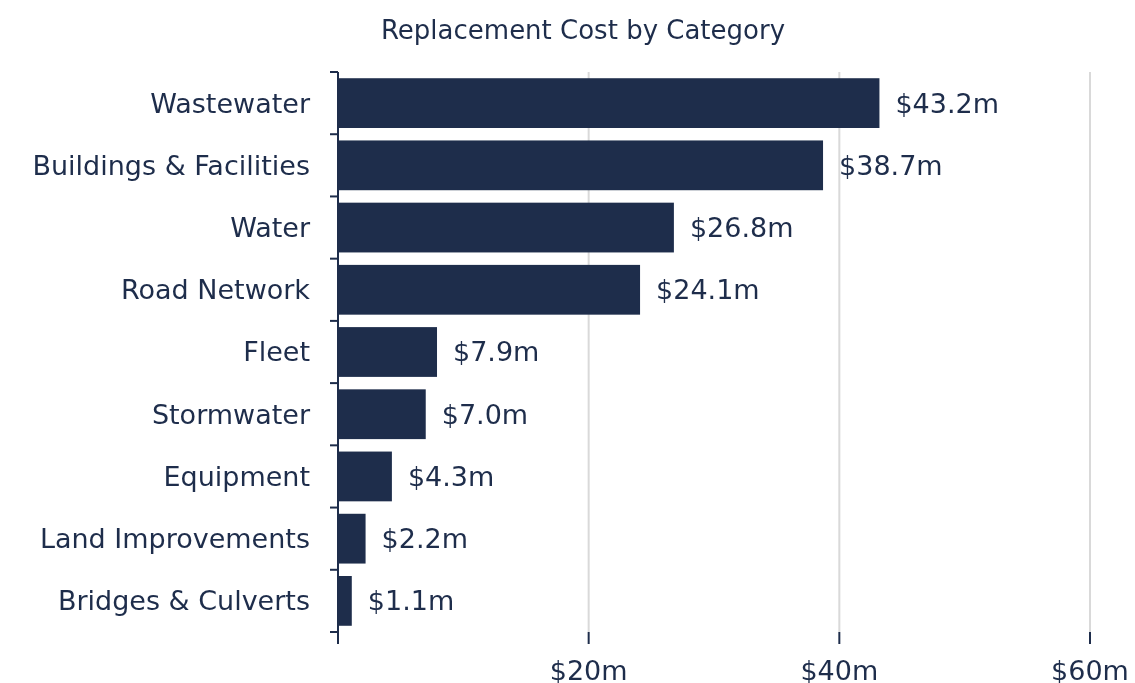 The height and width of the screenshot is (683, 1135). Describe the element at coordinates (230, 103) in the screenshot. I see `y-tick-label: Wastewater` at that location.